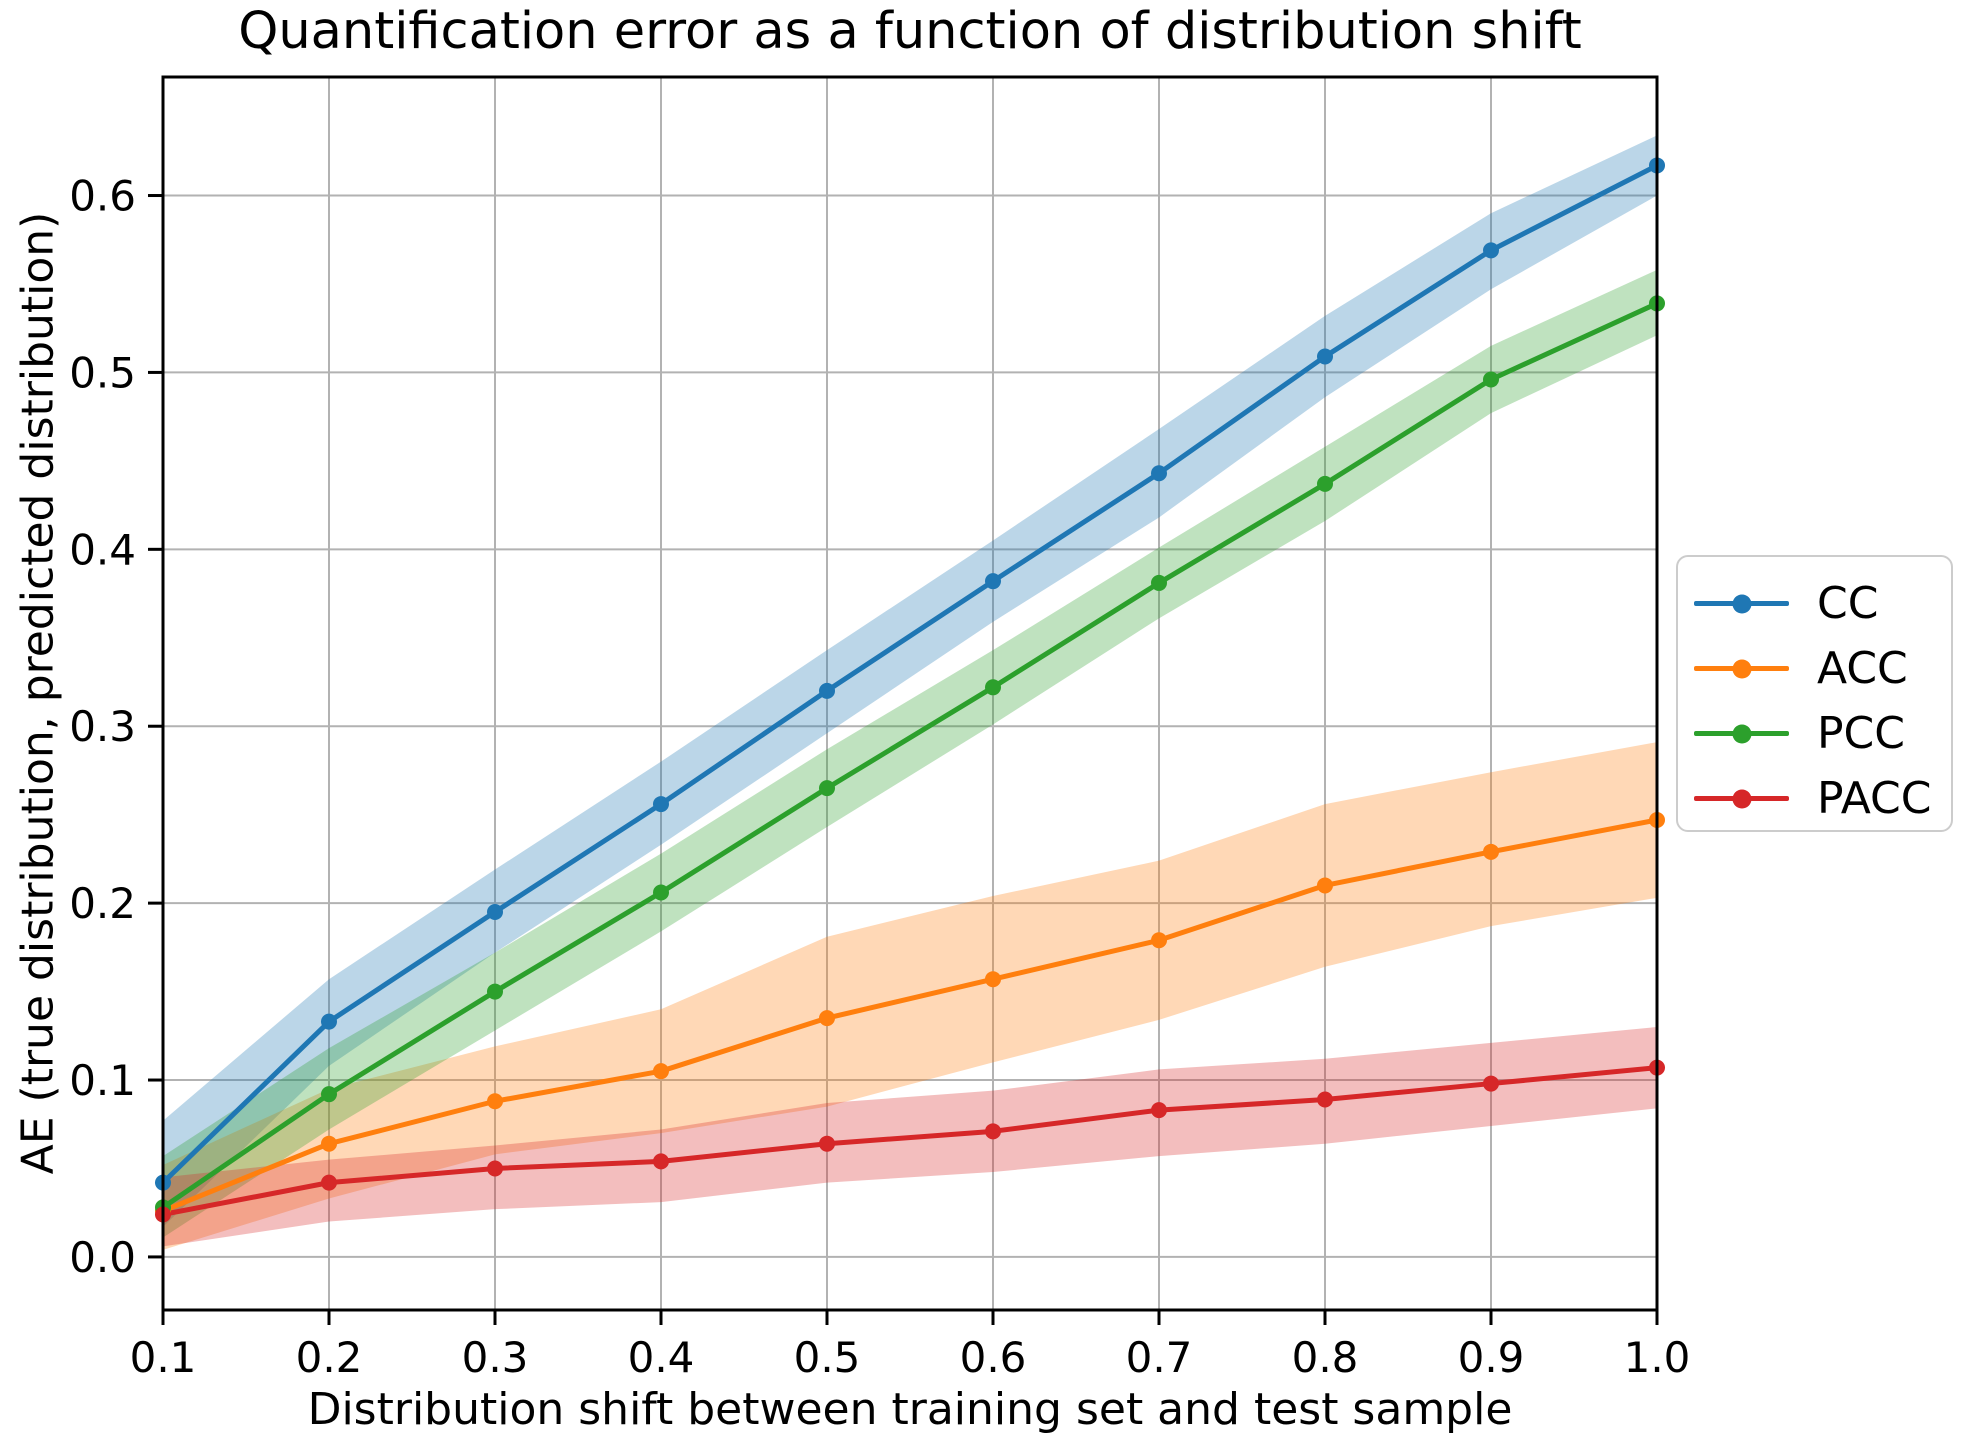  Describe the element at coordinates (1159, 1110) in the screenshot. I see `series-pacc-marker-0.7` at that location.